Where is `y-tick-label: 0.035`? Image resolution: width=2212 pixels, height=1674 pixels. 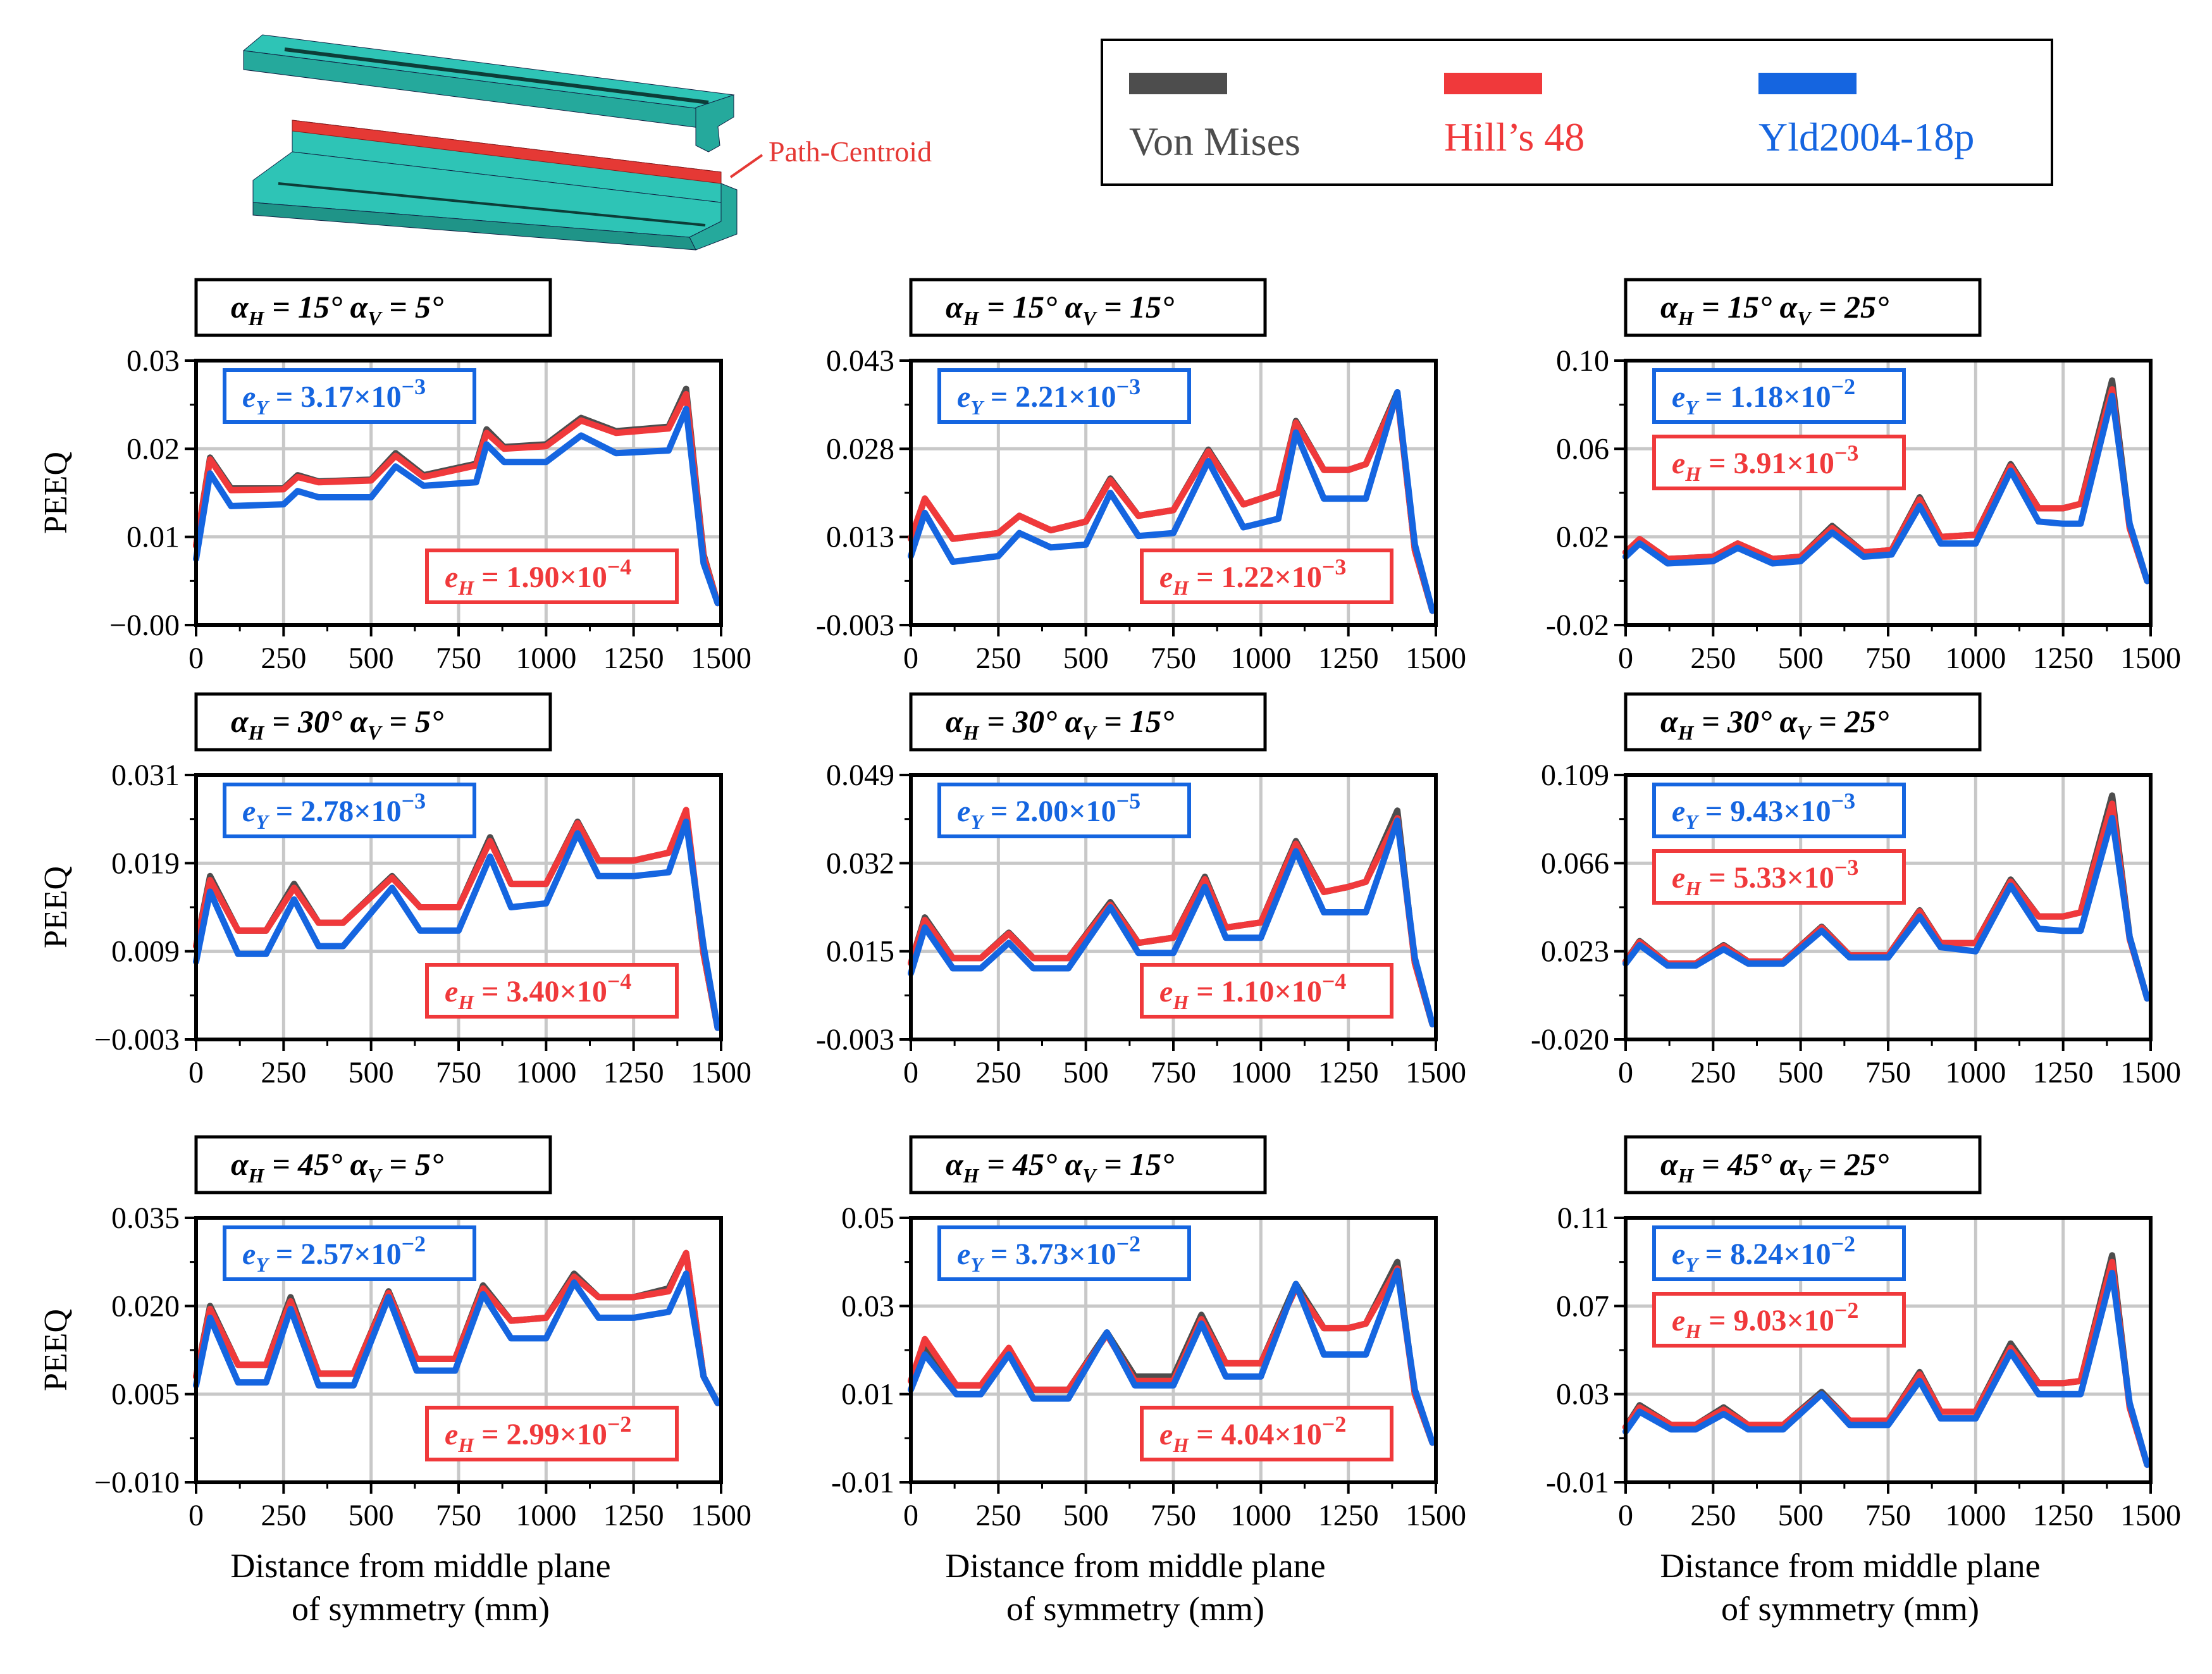
y-tick-label: 0.035 is located at coordinates (145, 1218).